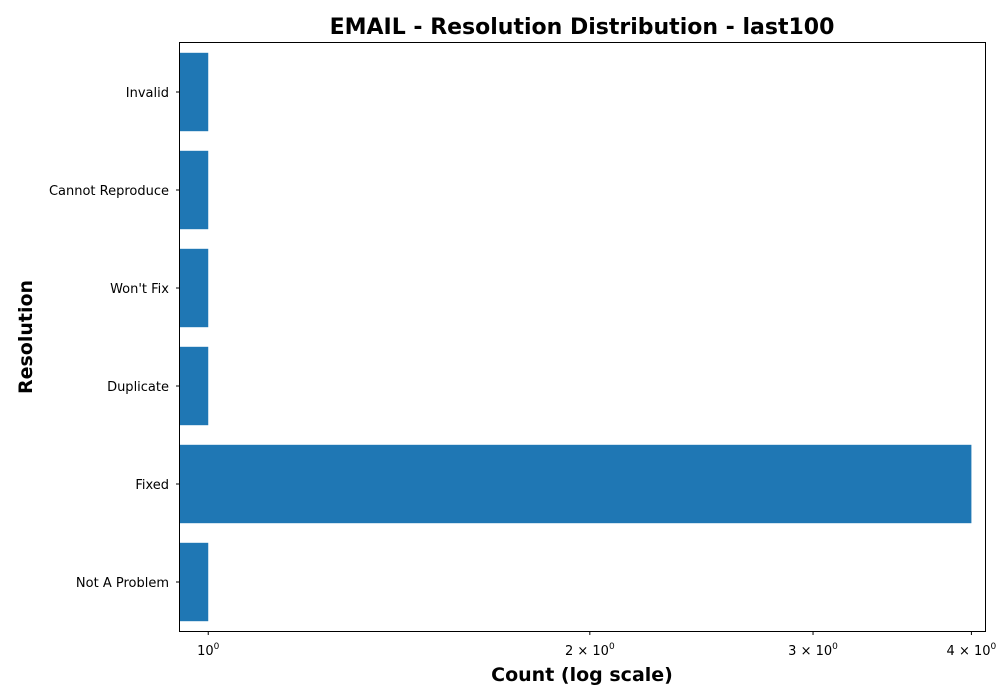 Image resolution: width=1000 pixels, height=700 pixels. I want to click on x-tick-label-1: 100, so click(208, 650).